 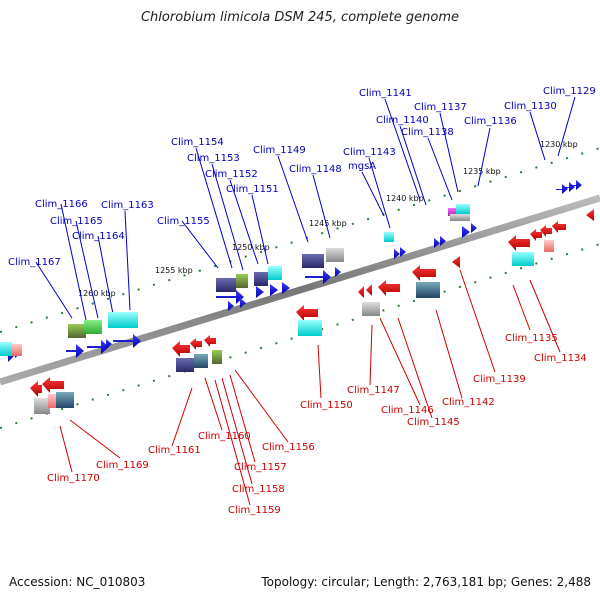 What do you see at coordinates (97, 293) in the screenshot?
I see `kbp-label: 1260 kbp` at bounding box center [97, 293].